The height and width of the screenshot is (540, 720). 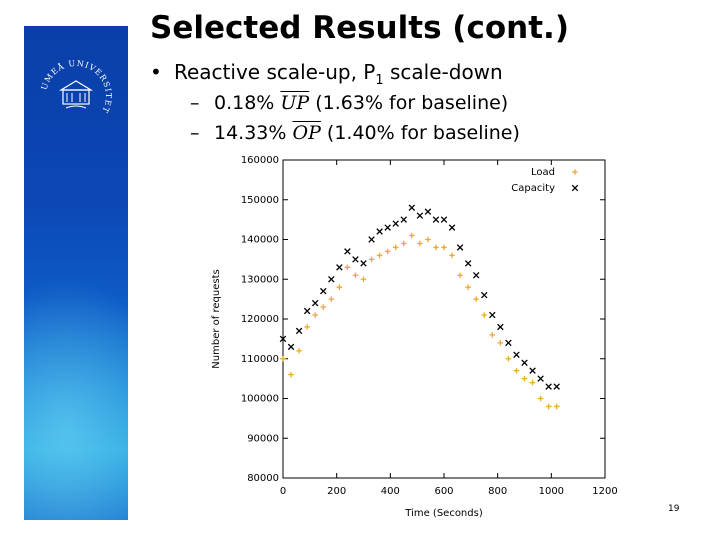 What do you see at coordinates (260, 319) in the screenshot?
I see `y-tick-label: 120000` at bounding box center [260, 319].